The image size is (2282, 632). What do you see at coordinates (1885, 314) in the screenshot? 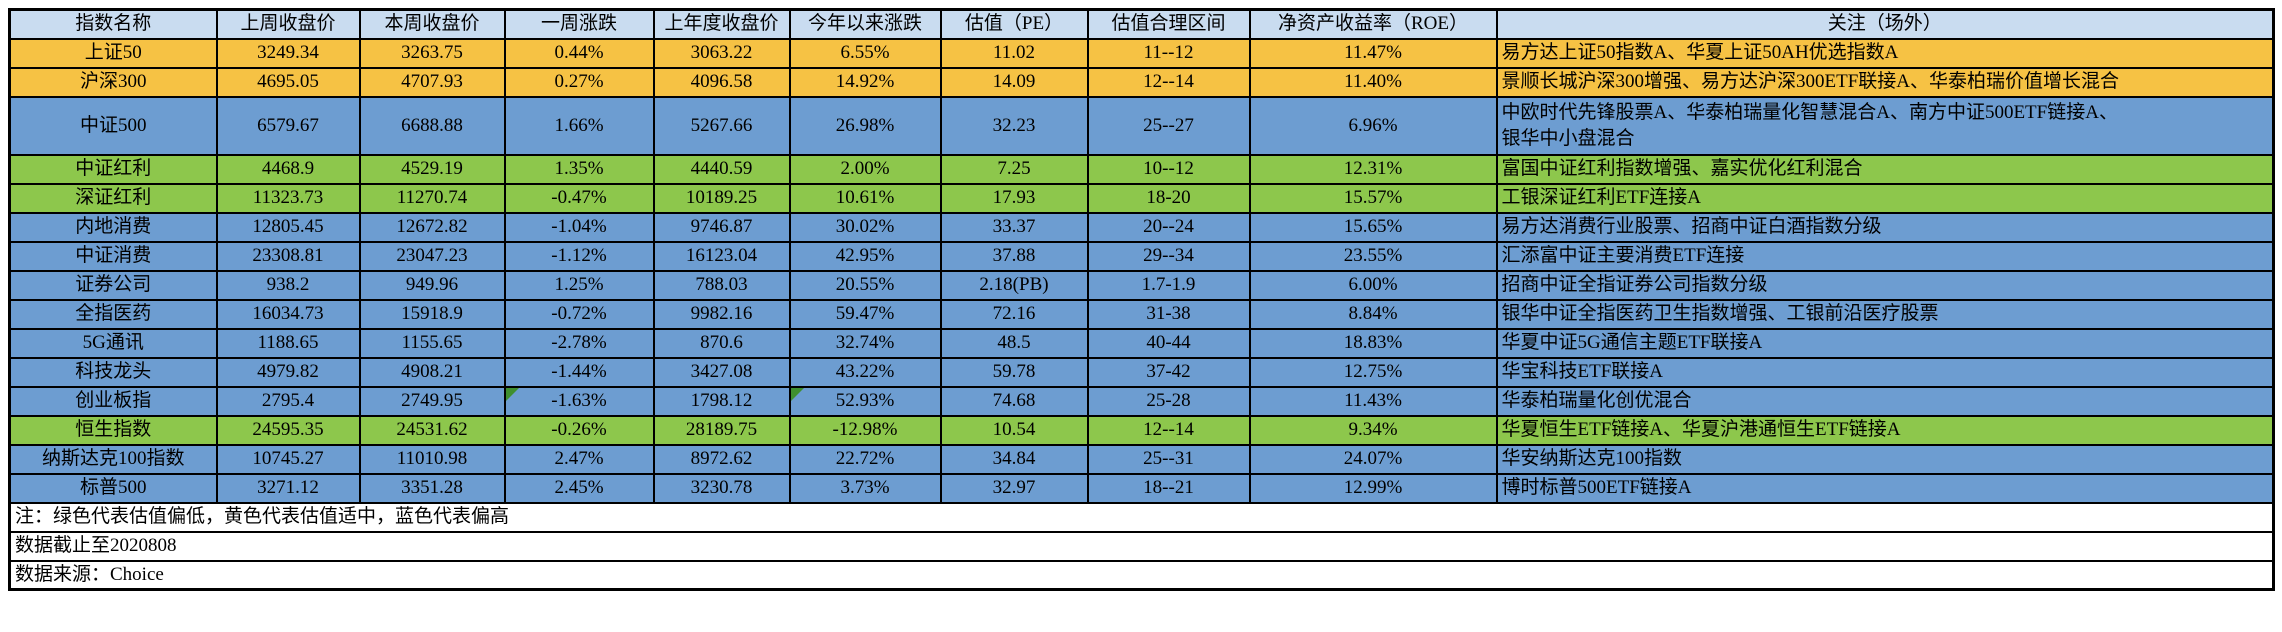
I see `cell-funds: 银华中证全指医药卫生指数增强、工银前沿医疗股票` at bounding box center [1885, 314].